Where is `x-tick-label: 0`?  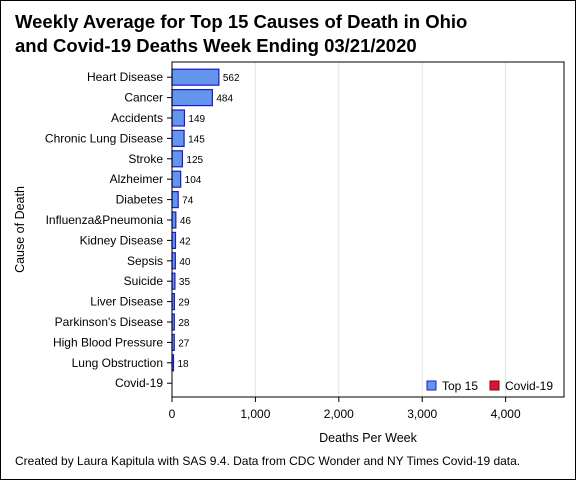 x-tick-label: 0 is located at coordinates (172, 414).